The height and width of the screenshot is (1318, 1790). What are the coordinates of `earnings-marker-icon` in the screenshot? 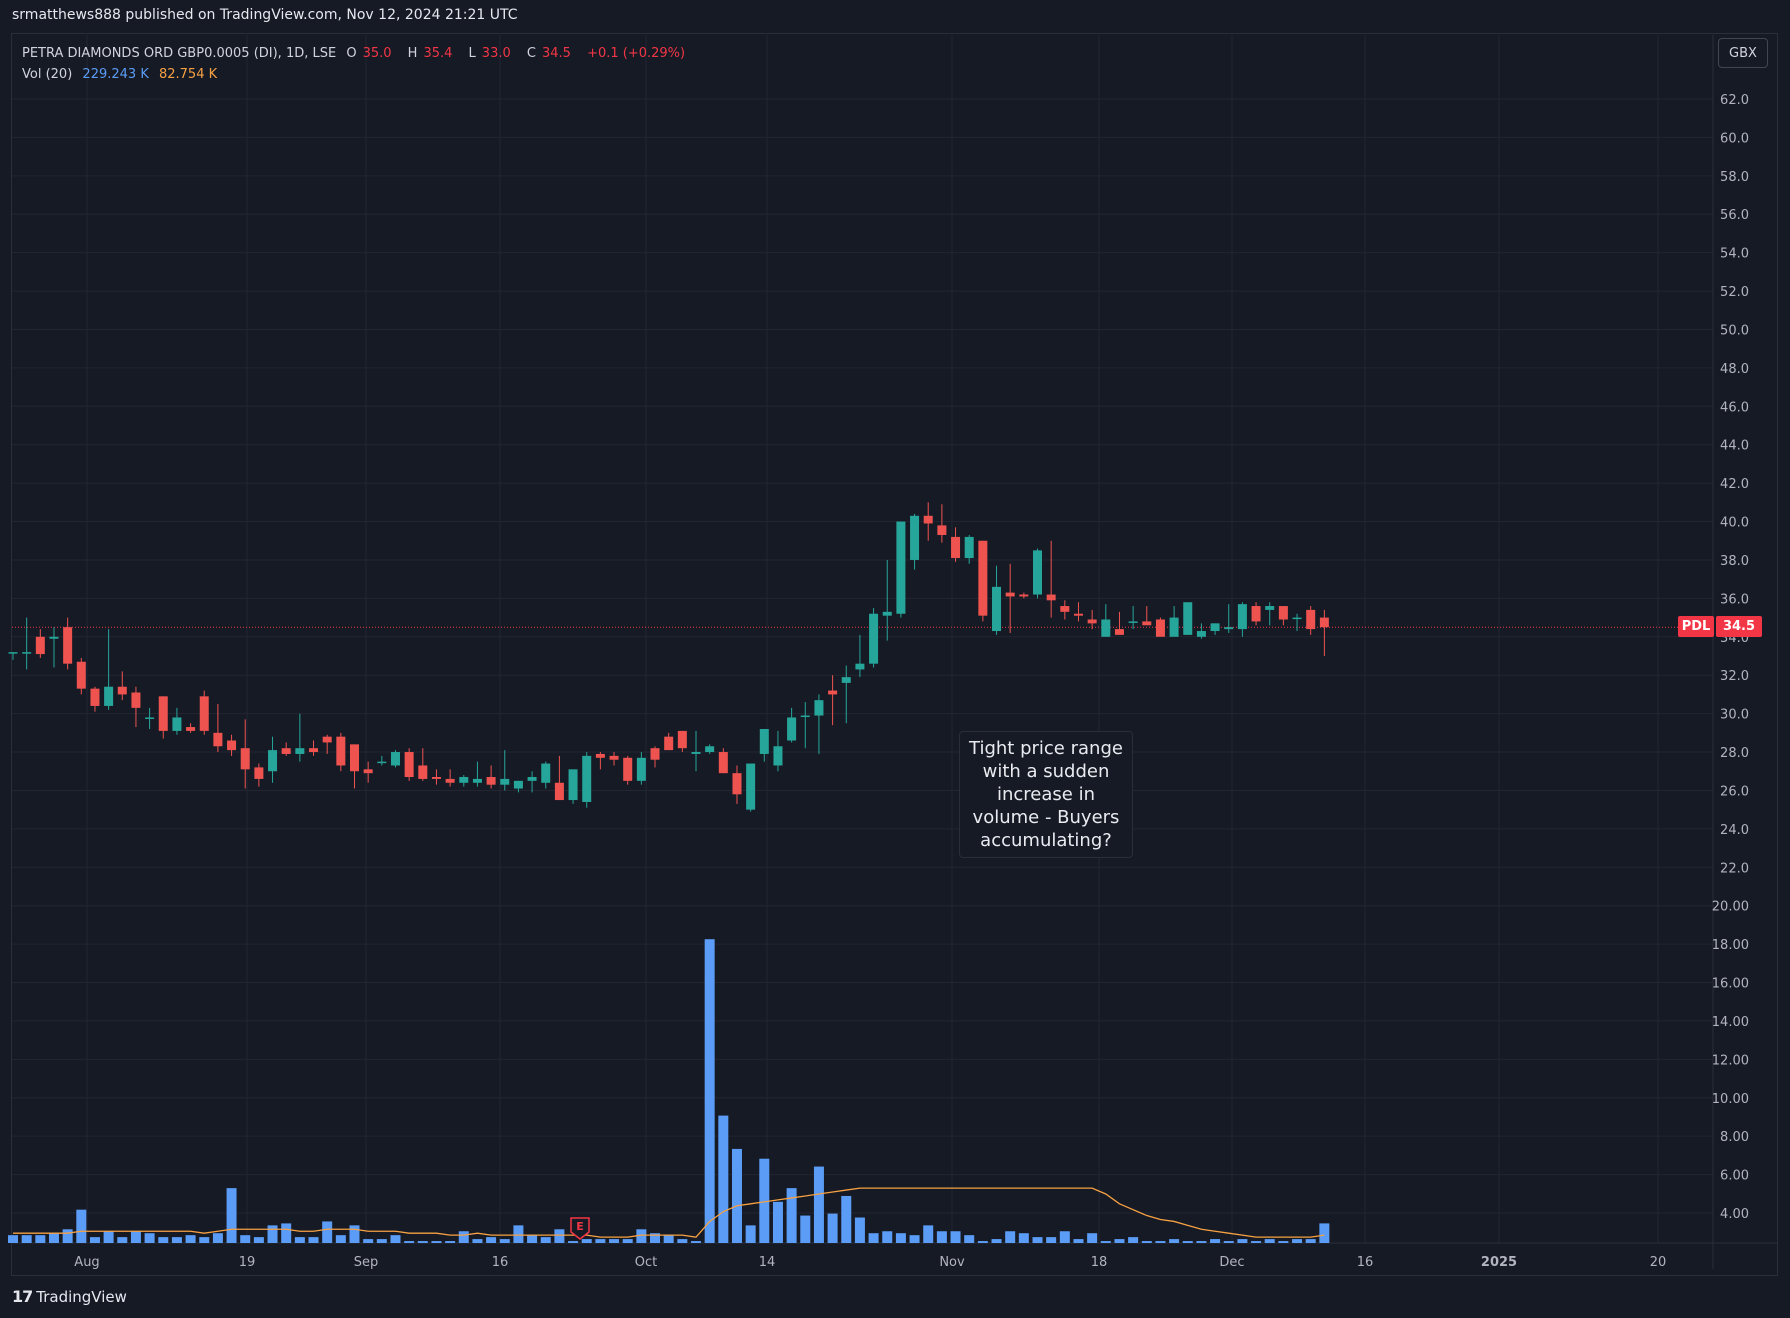 It's located at (580, 1228).